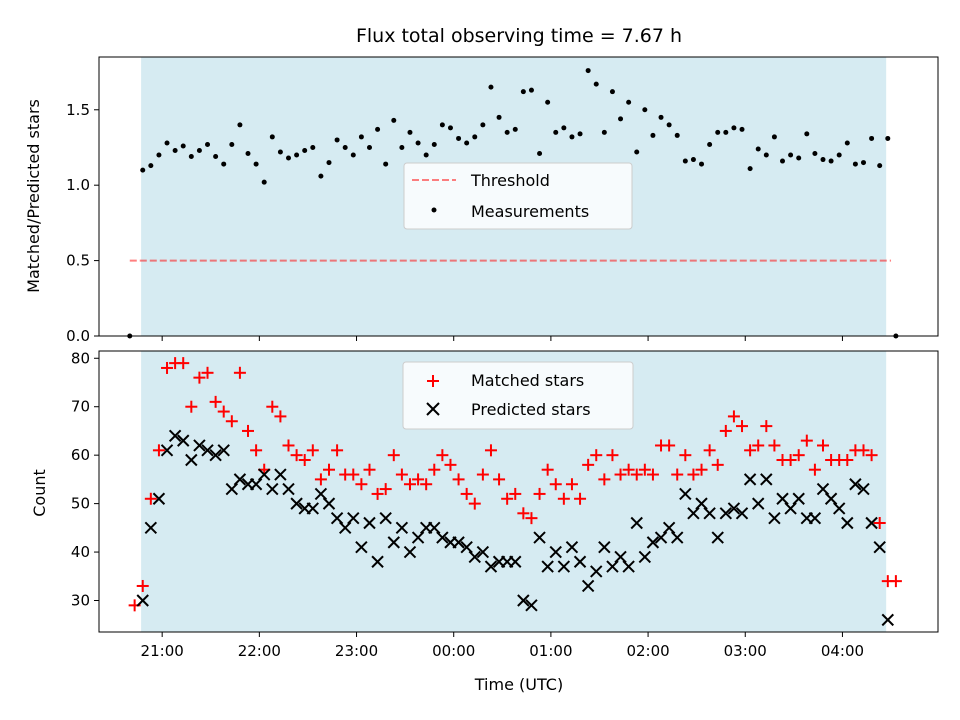 This screenshot has width=960, height=720. I want to click on y-tick-label: 1.5, so click(78, 110).